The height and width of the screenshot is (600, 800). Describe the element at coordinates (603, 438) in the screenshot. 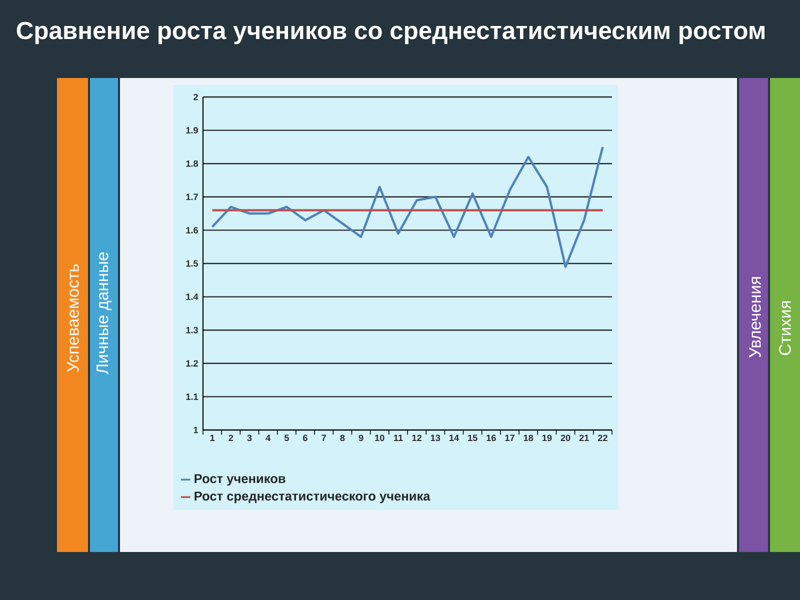

I see `x-tick-label: 22` at that location.